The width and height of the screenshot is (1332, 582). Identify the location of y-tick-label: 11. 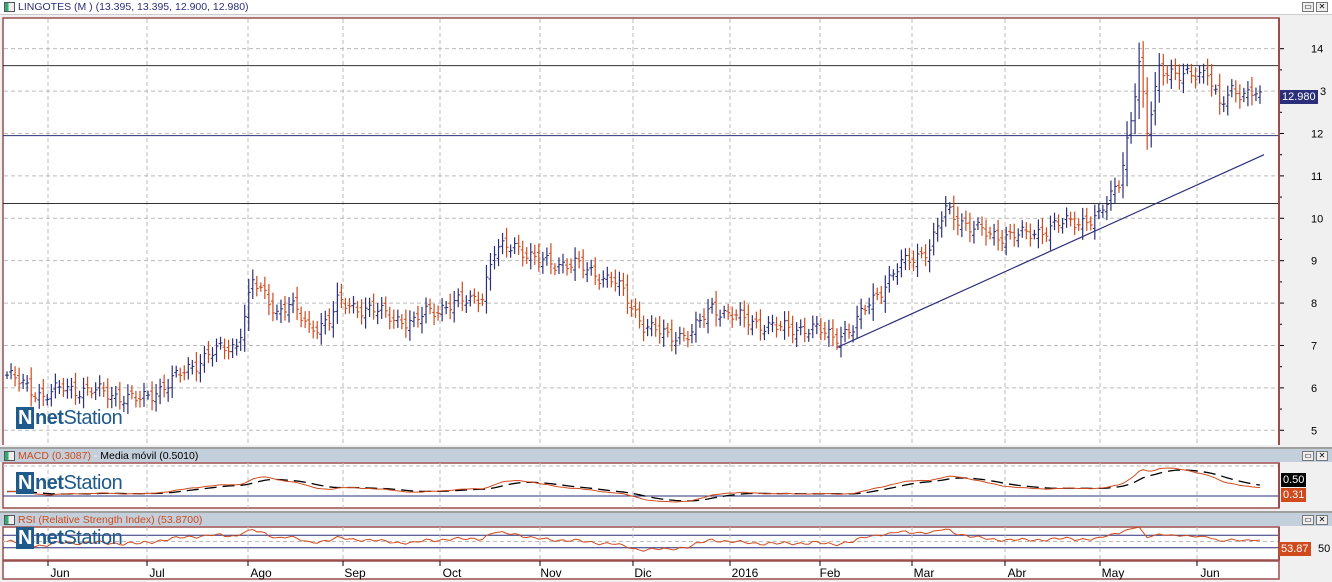
(1316, 177).